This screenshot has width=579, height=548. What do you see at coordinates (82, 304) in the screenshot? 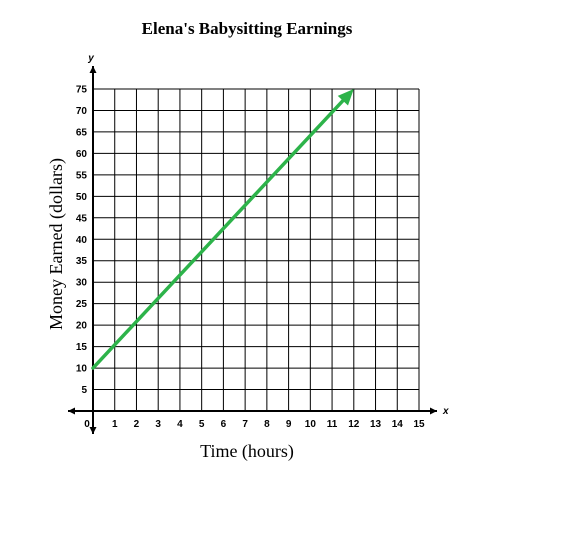
I see `y-tick-label: 25` at bounding box center [82, 304].